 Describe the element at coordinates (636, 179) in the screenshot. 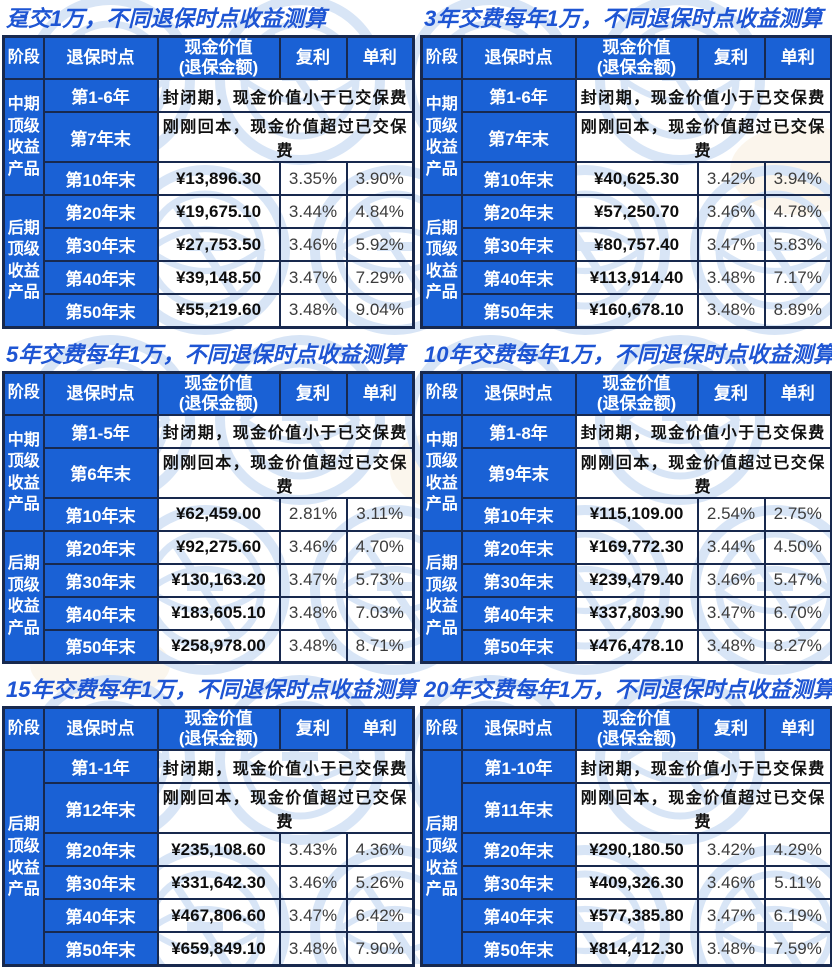

I see `value-cell: ¥40,625.30` at that location.